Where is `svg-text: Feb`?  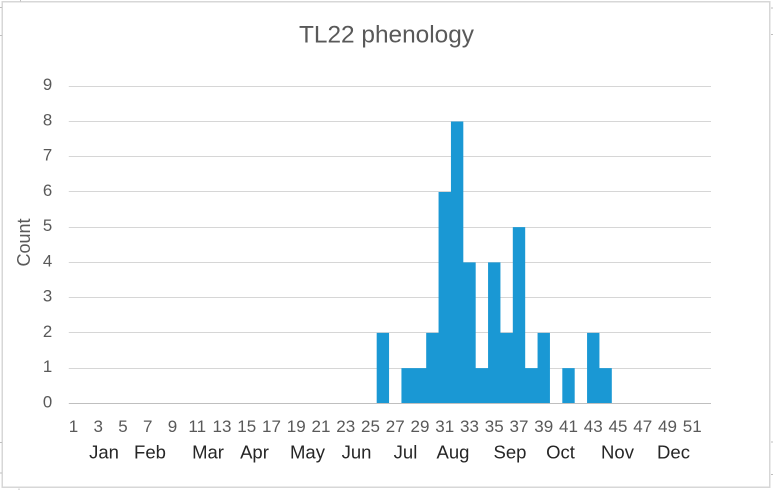
svg-text: Feb is located at coordinates (150, 451).